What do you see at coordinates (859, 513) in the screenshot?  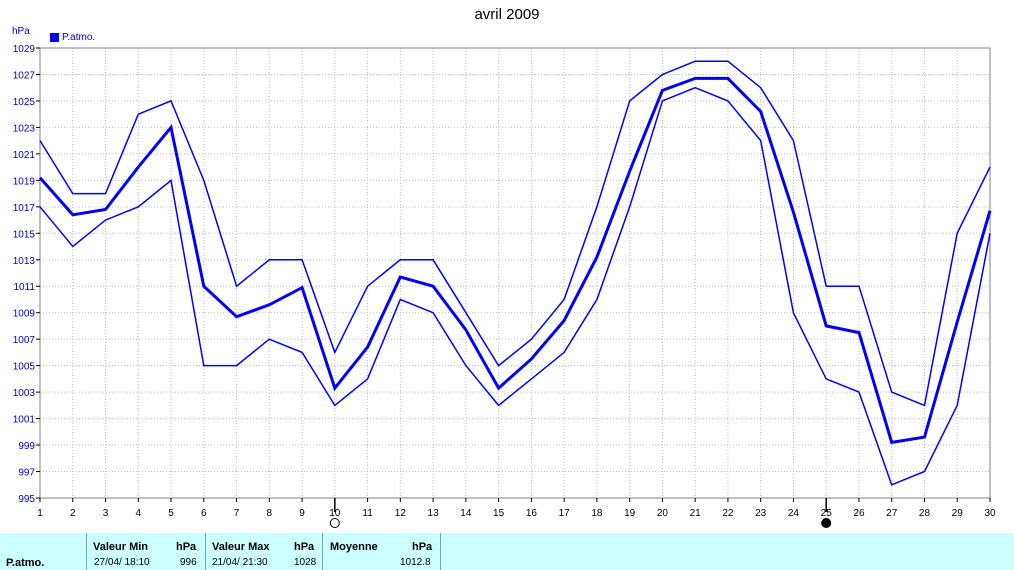 I see `x-tick-label: 26` at bounding box center [859, 513].